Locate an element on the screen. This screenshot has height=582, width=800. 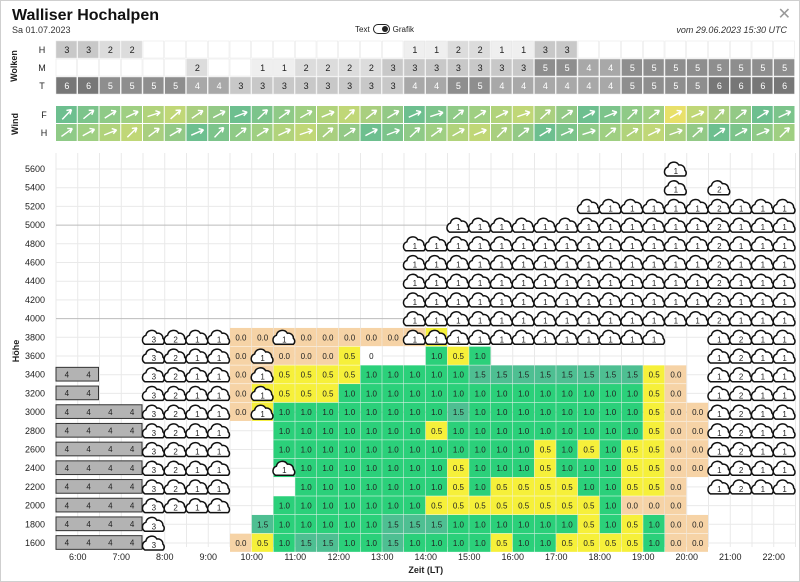
x-tick-label: 6:00 is located at coordinates (78, 557).